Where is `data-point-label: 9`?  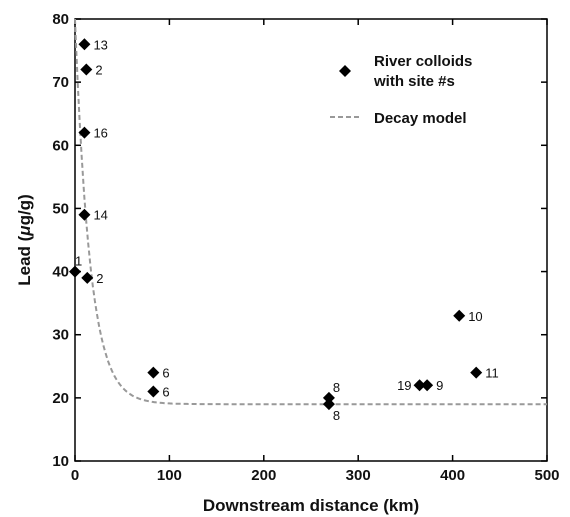 data-point-label: 9 is located at coordinates (439, 385).